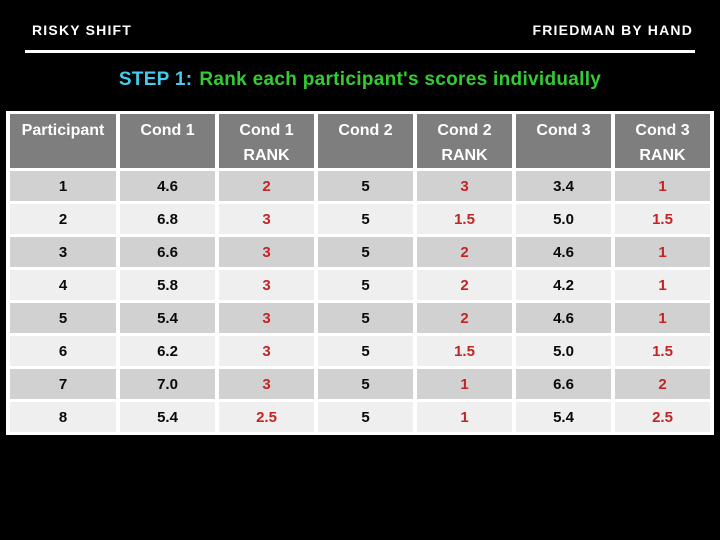 The width and height of the screenshot is (720, 540). I want to click on participant-cell: 7, so click(63, 384).